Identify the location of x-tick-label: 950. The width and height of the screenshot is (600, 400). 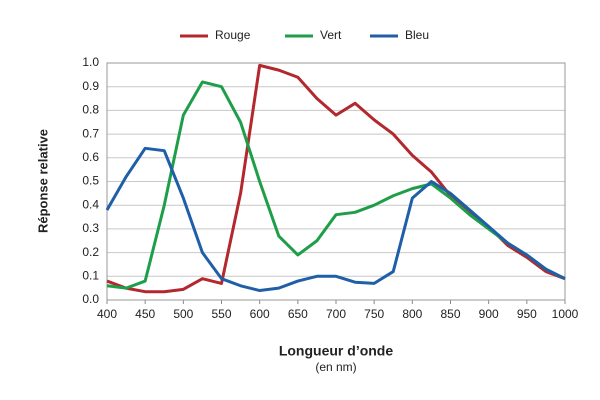
(527, 314).